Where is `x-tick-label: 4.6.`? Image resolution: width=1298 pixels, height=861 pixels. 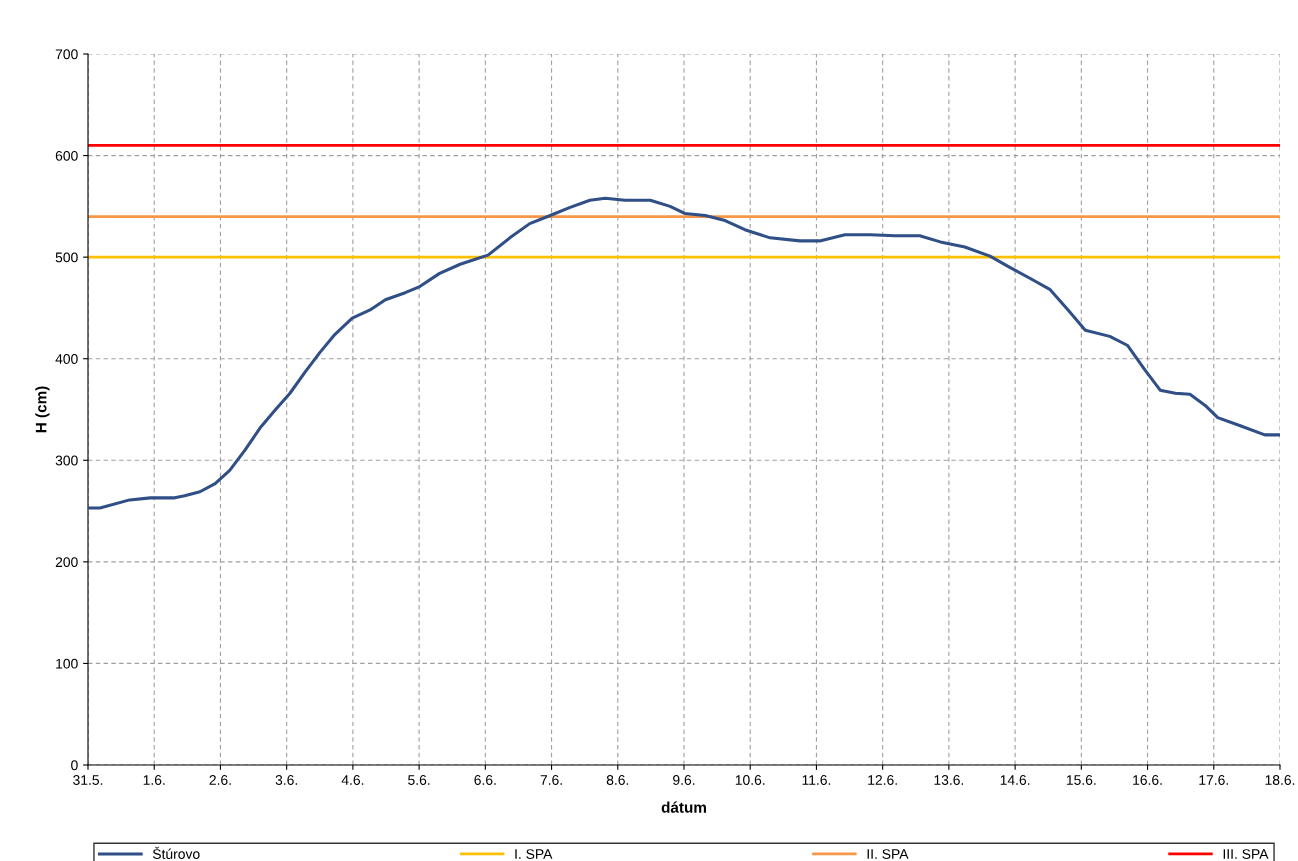 x-tick-label: 4.6. is located at coordinates (352, 780).